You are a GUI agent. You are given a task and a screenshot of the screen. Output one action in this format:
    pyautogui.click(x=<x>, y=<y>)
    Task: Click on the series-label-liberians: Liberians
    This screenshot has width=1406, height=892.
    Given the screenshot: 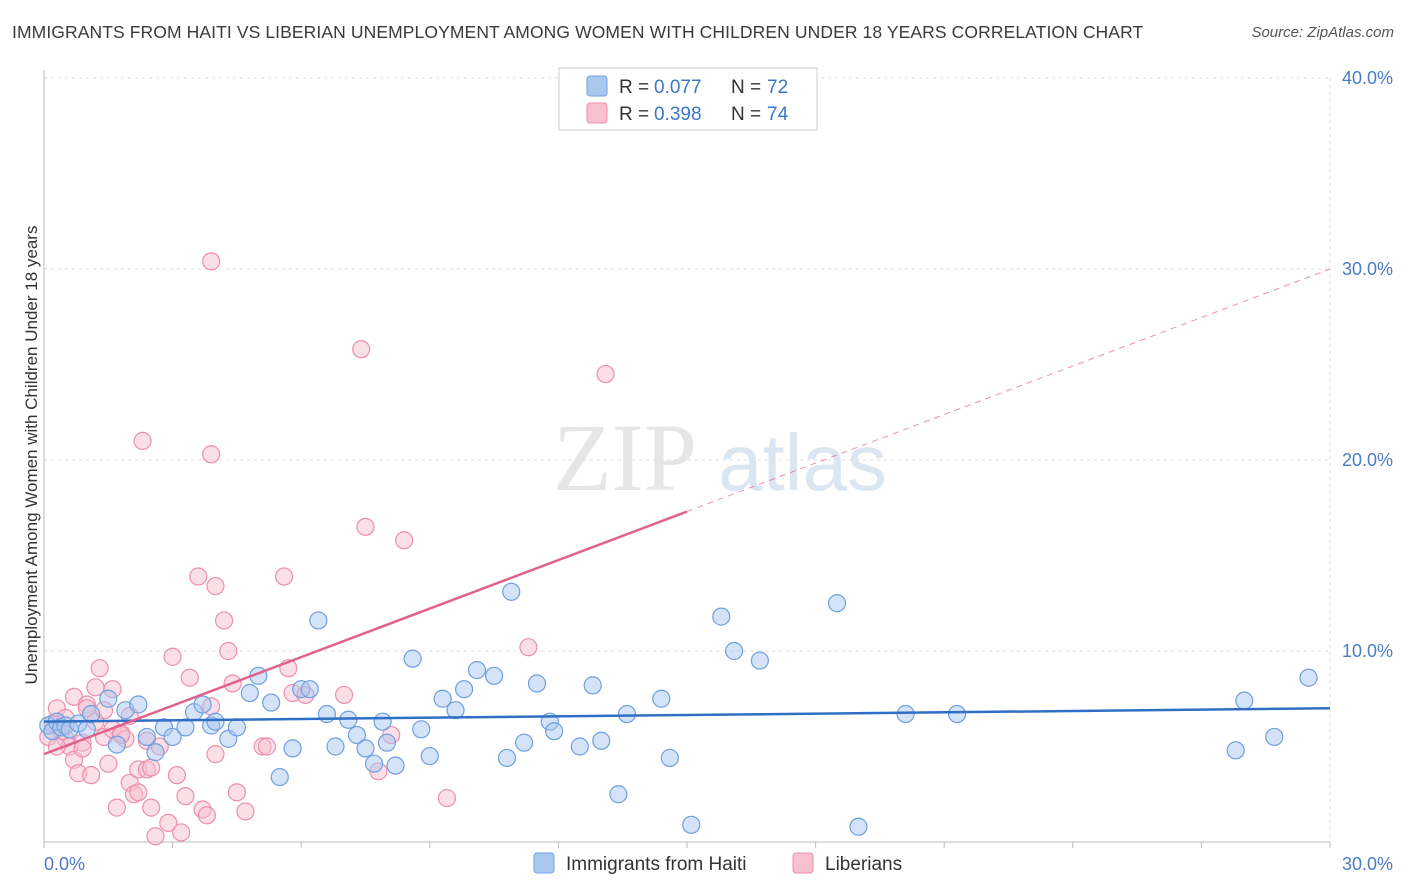 What is the action you would take?
    pyautogui.click(x=863, y=864)
    